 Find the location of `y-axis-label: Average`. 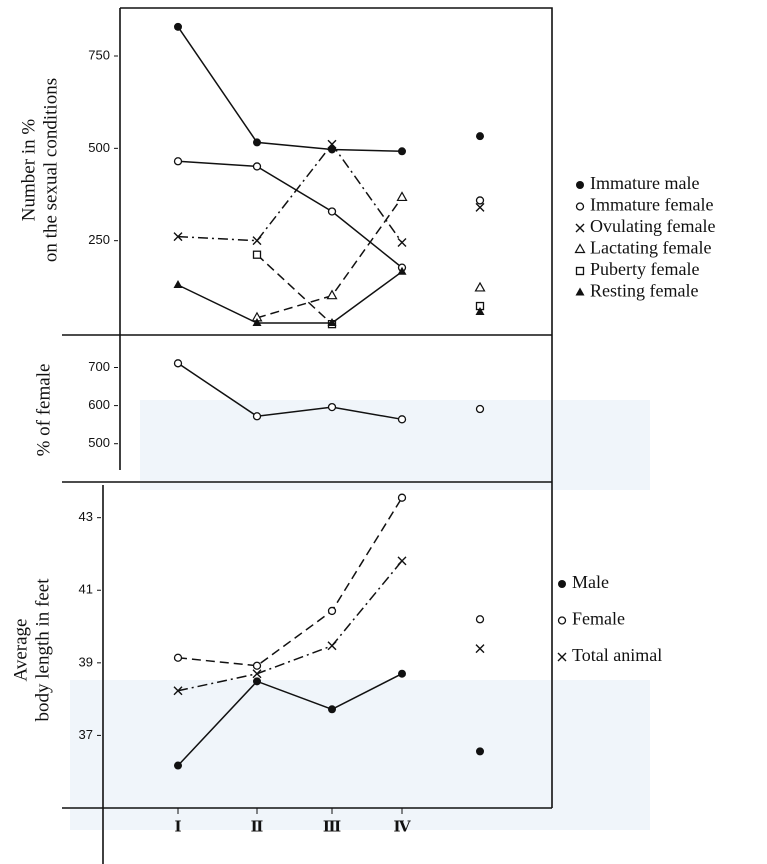

y-axis-label: Average is located at coordinates (20, 650).